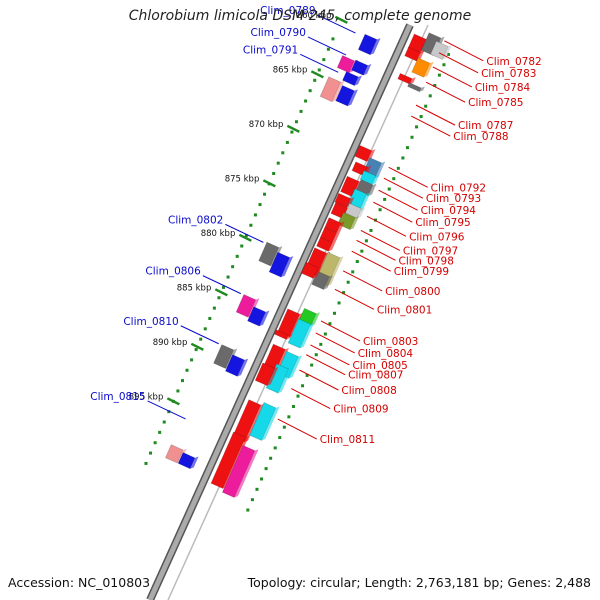 The width and height of the screenshot is (600, 600). I want to click on gene-feature, so click(414, 87).